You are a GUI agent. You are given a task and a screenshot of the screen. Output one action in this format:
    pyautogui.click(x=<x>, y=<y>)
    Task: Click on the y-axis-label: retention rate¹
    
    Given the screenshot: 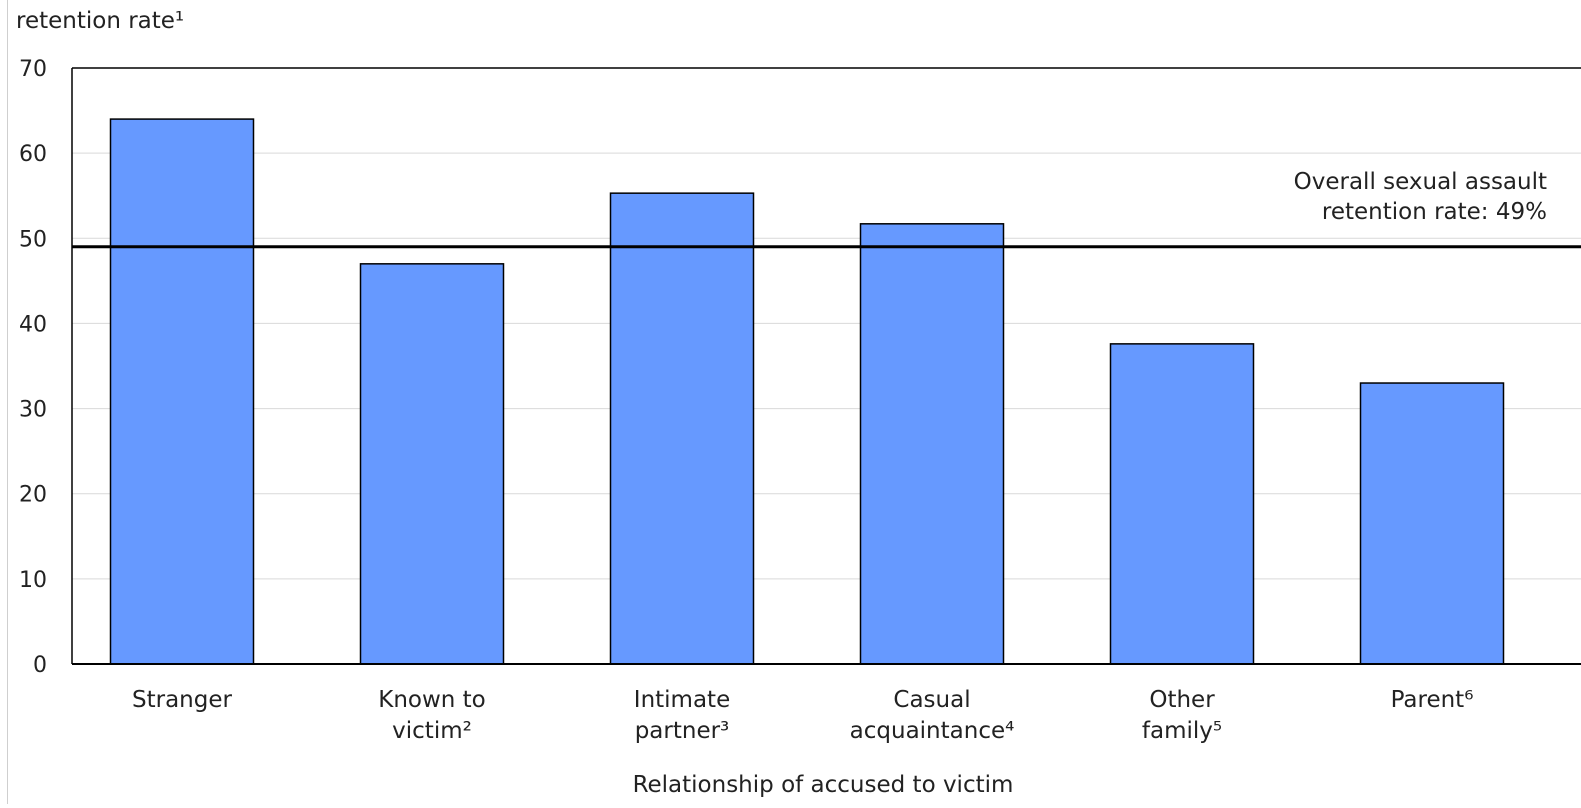 What is the action you would take?
    pyautogui.click(x=100, y=21)
    